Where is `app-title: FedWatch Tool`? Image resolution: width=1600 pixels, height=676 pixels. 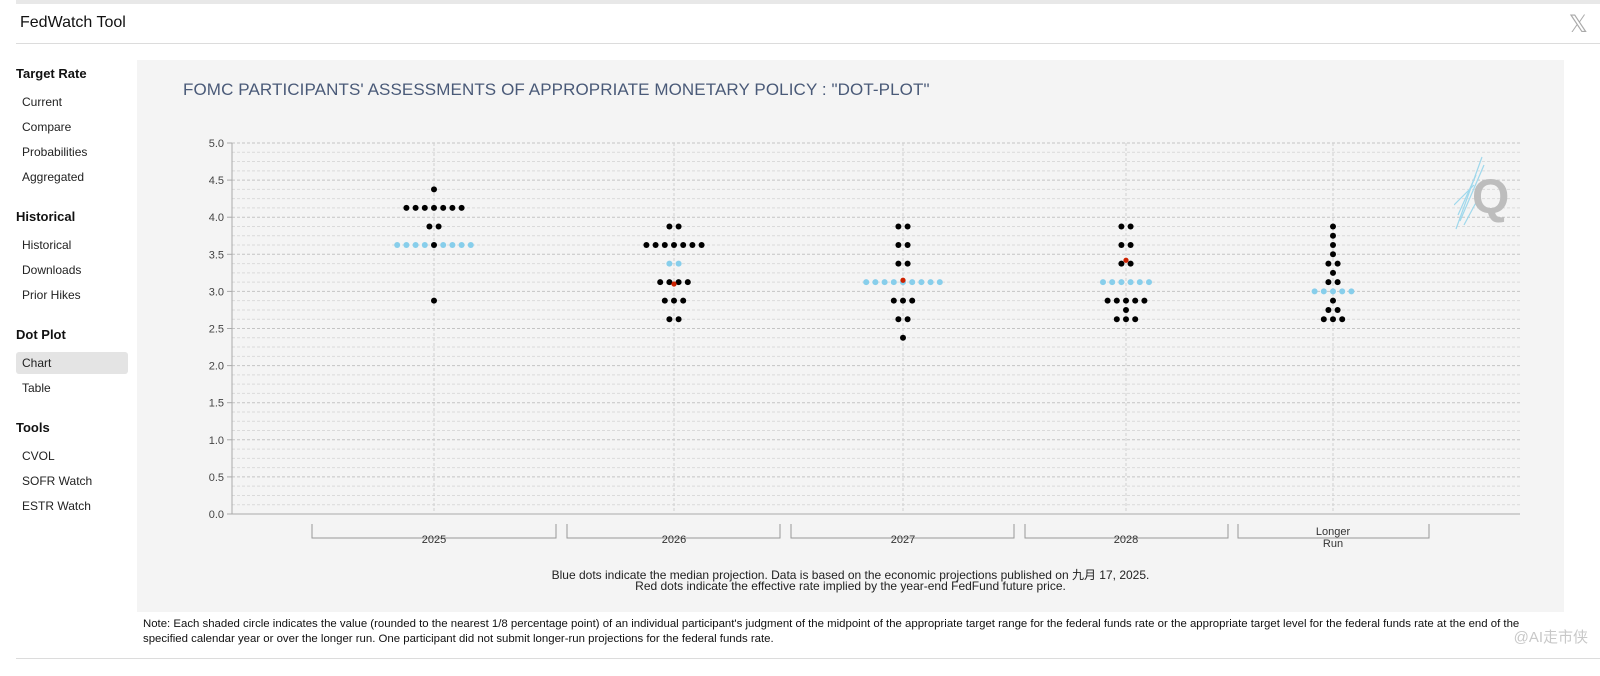
app-title: FedWatch Tool is located at coordinates (73, 22).